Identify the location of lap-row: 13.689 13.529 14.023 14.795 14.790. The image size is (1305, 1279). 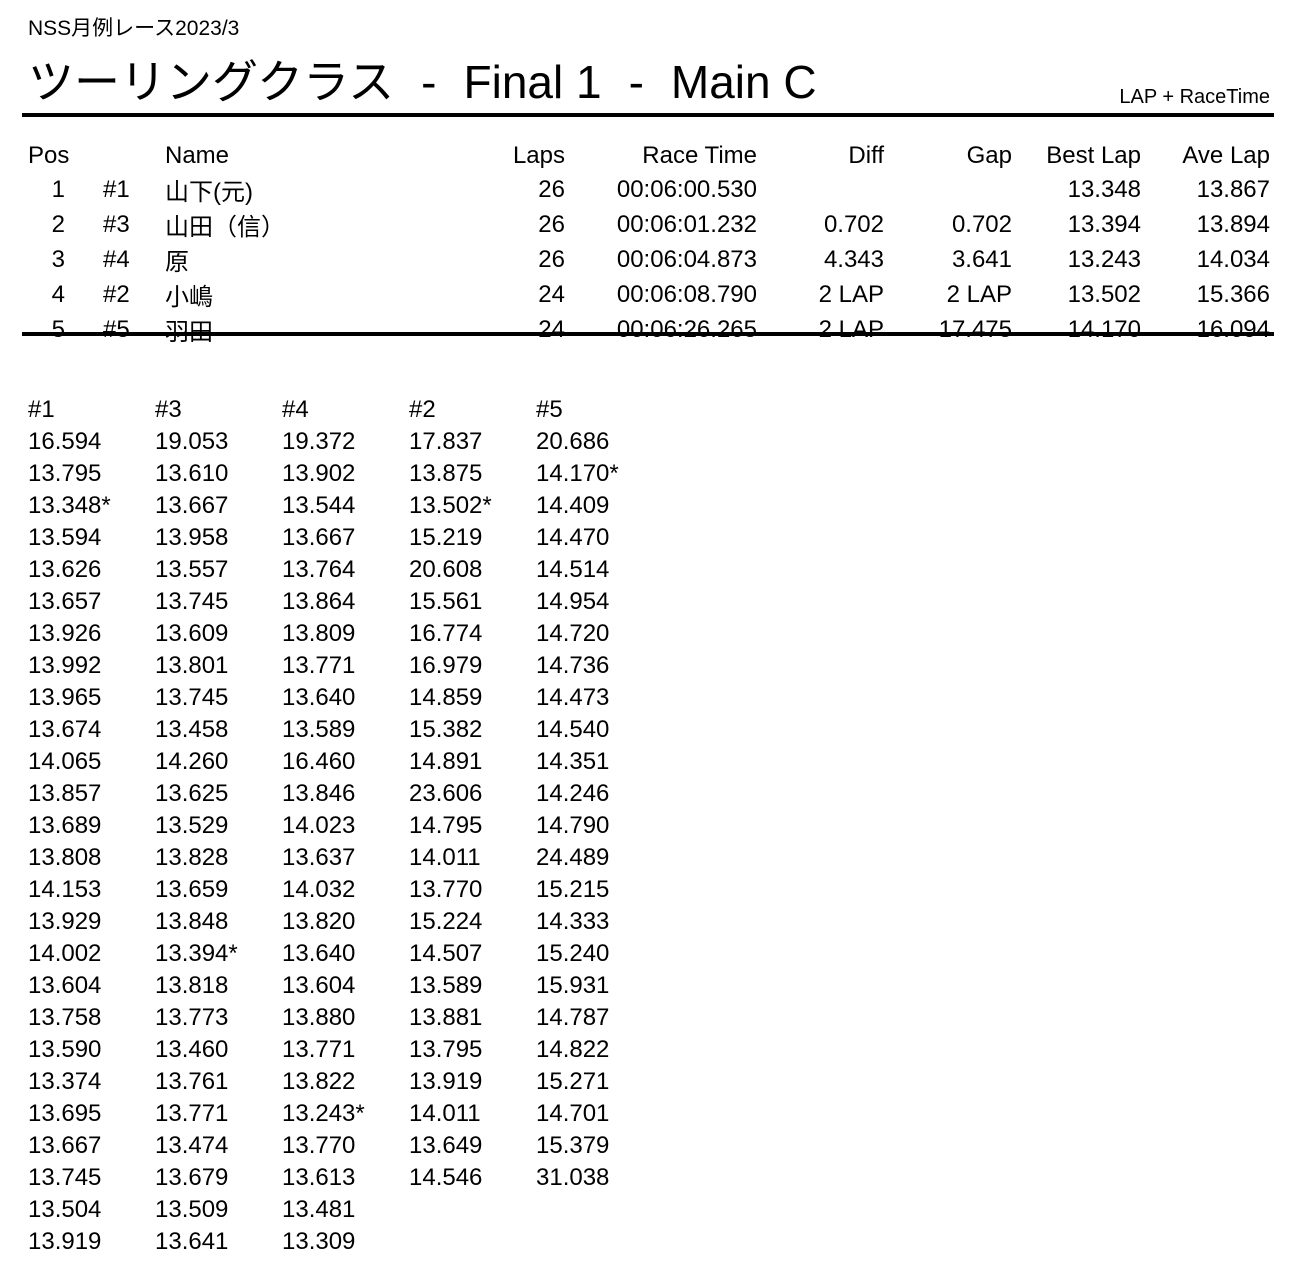
(345, 826).